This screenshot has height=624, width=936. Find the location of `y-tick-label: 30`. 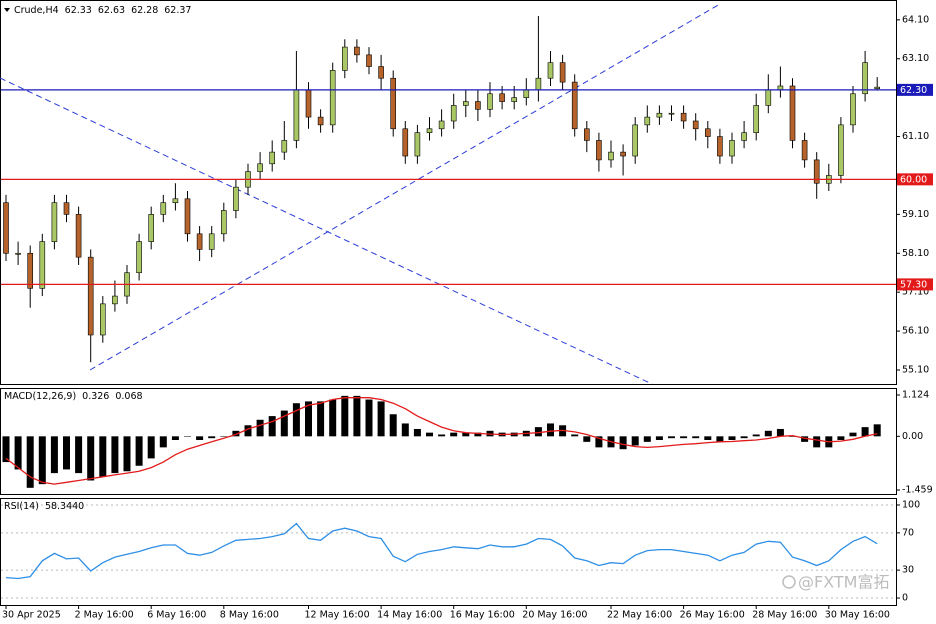

y-tick-label: 30 is located at coordinates (908, 570).